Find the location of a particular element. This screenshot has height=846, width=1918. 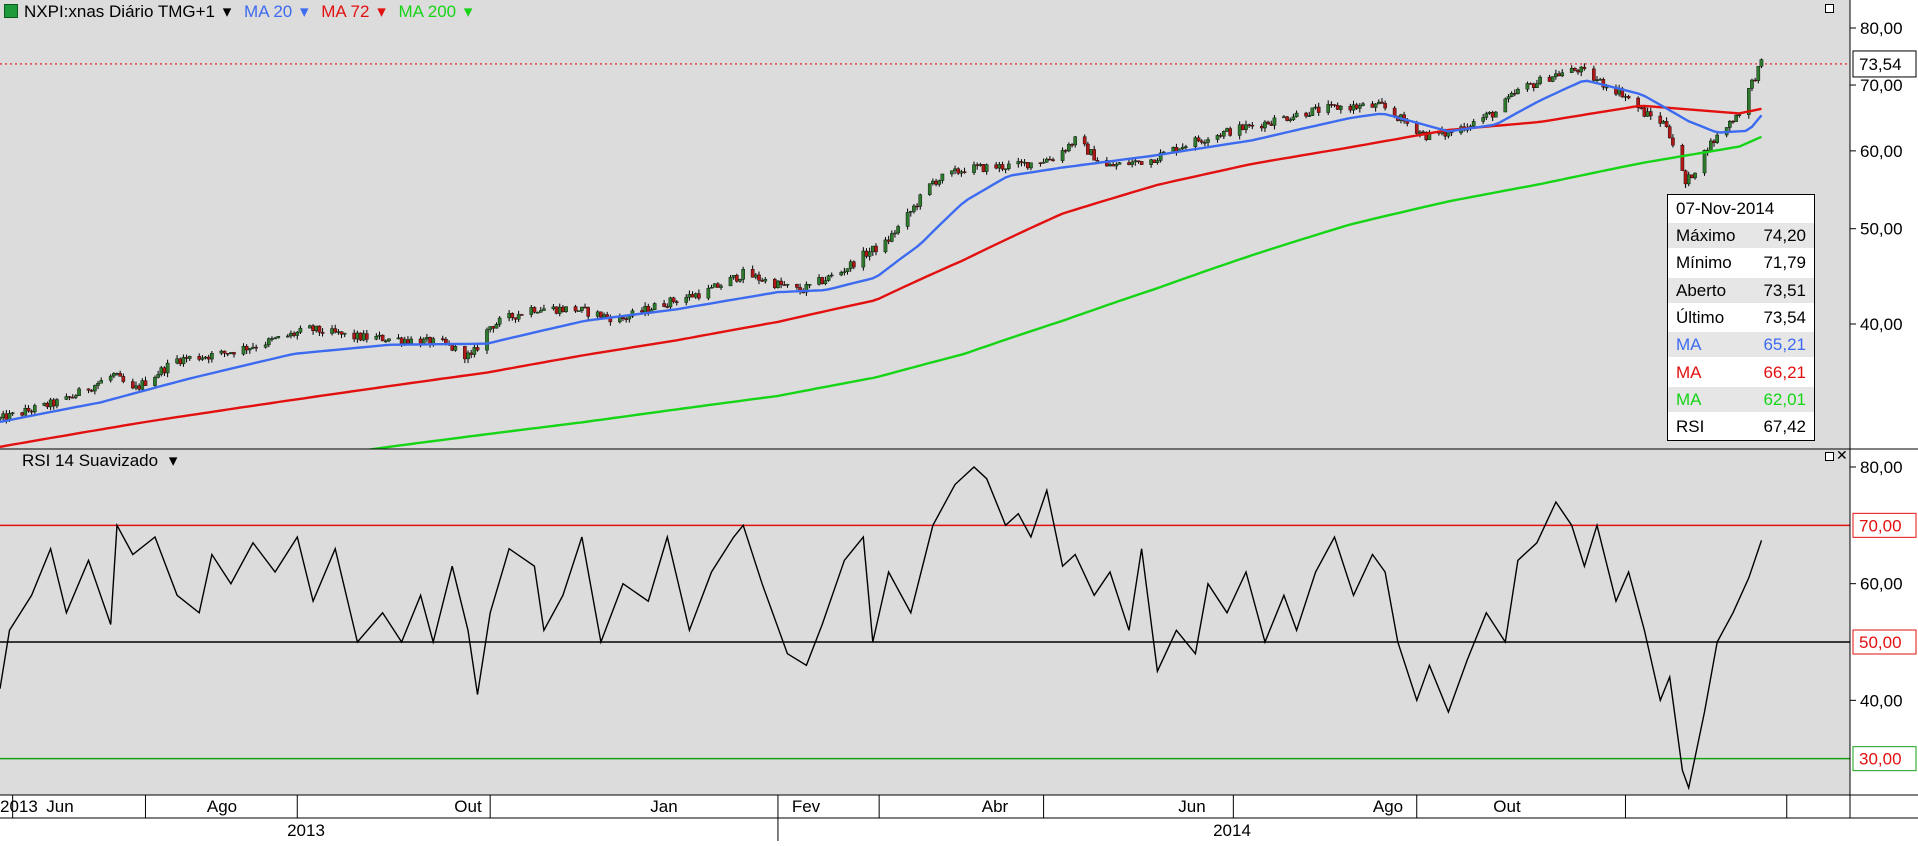

ma72-dropdown-icon: ▾ is located at coordinates (381, 11).